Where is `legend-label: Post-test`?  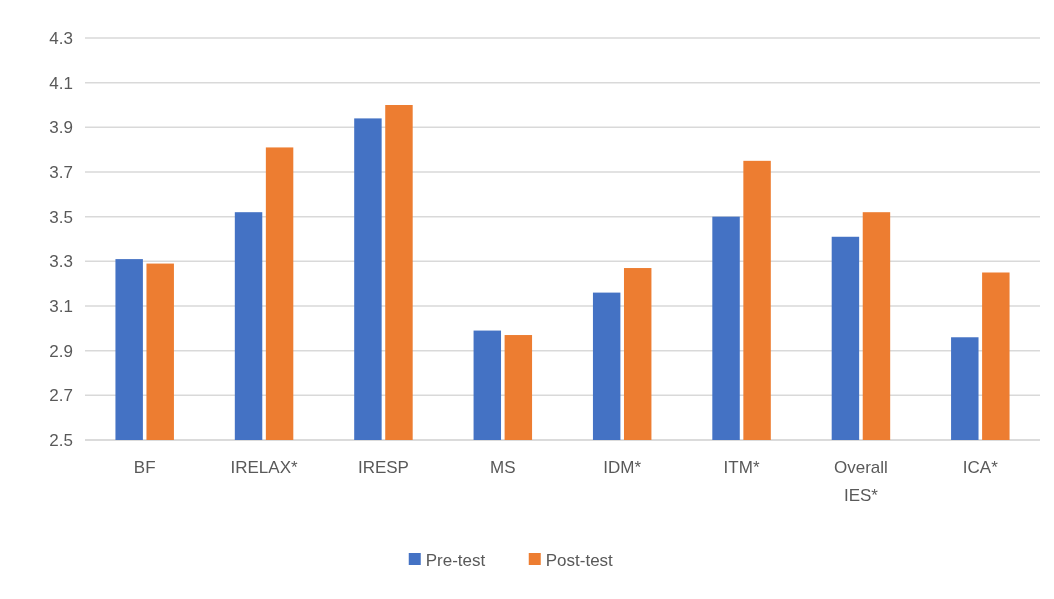
legend-label: Post-test is located at coordinates (579, 560).